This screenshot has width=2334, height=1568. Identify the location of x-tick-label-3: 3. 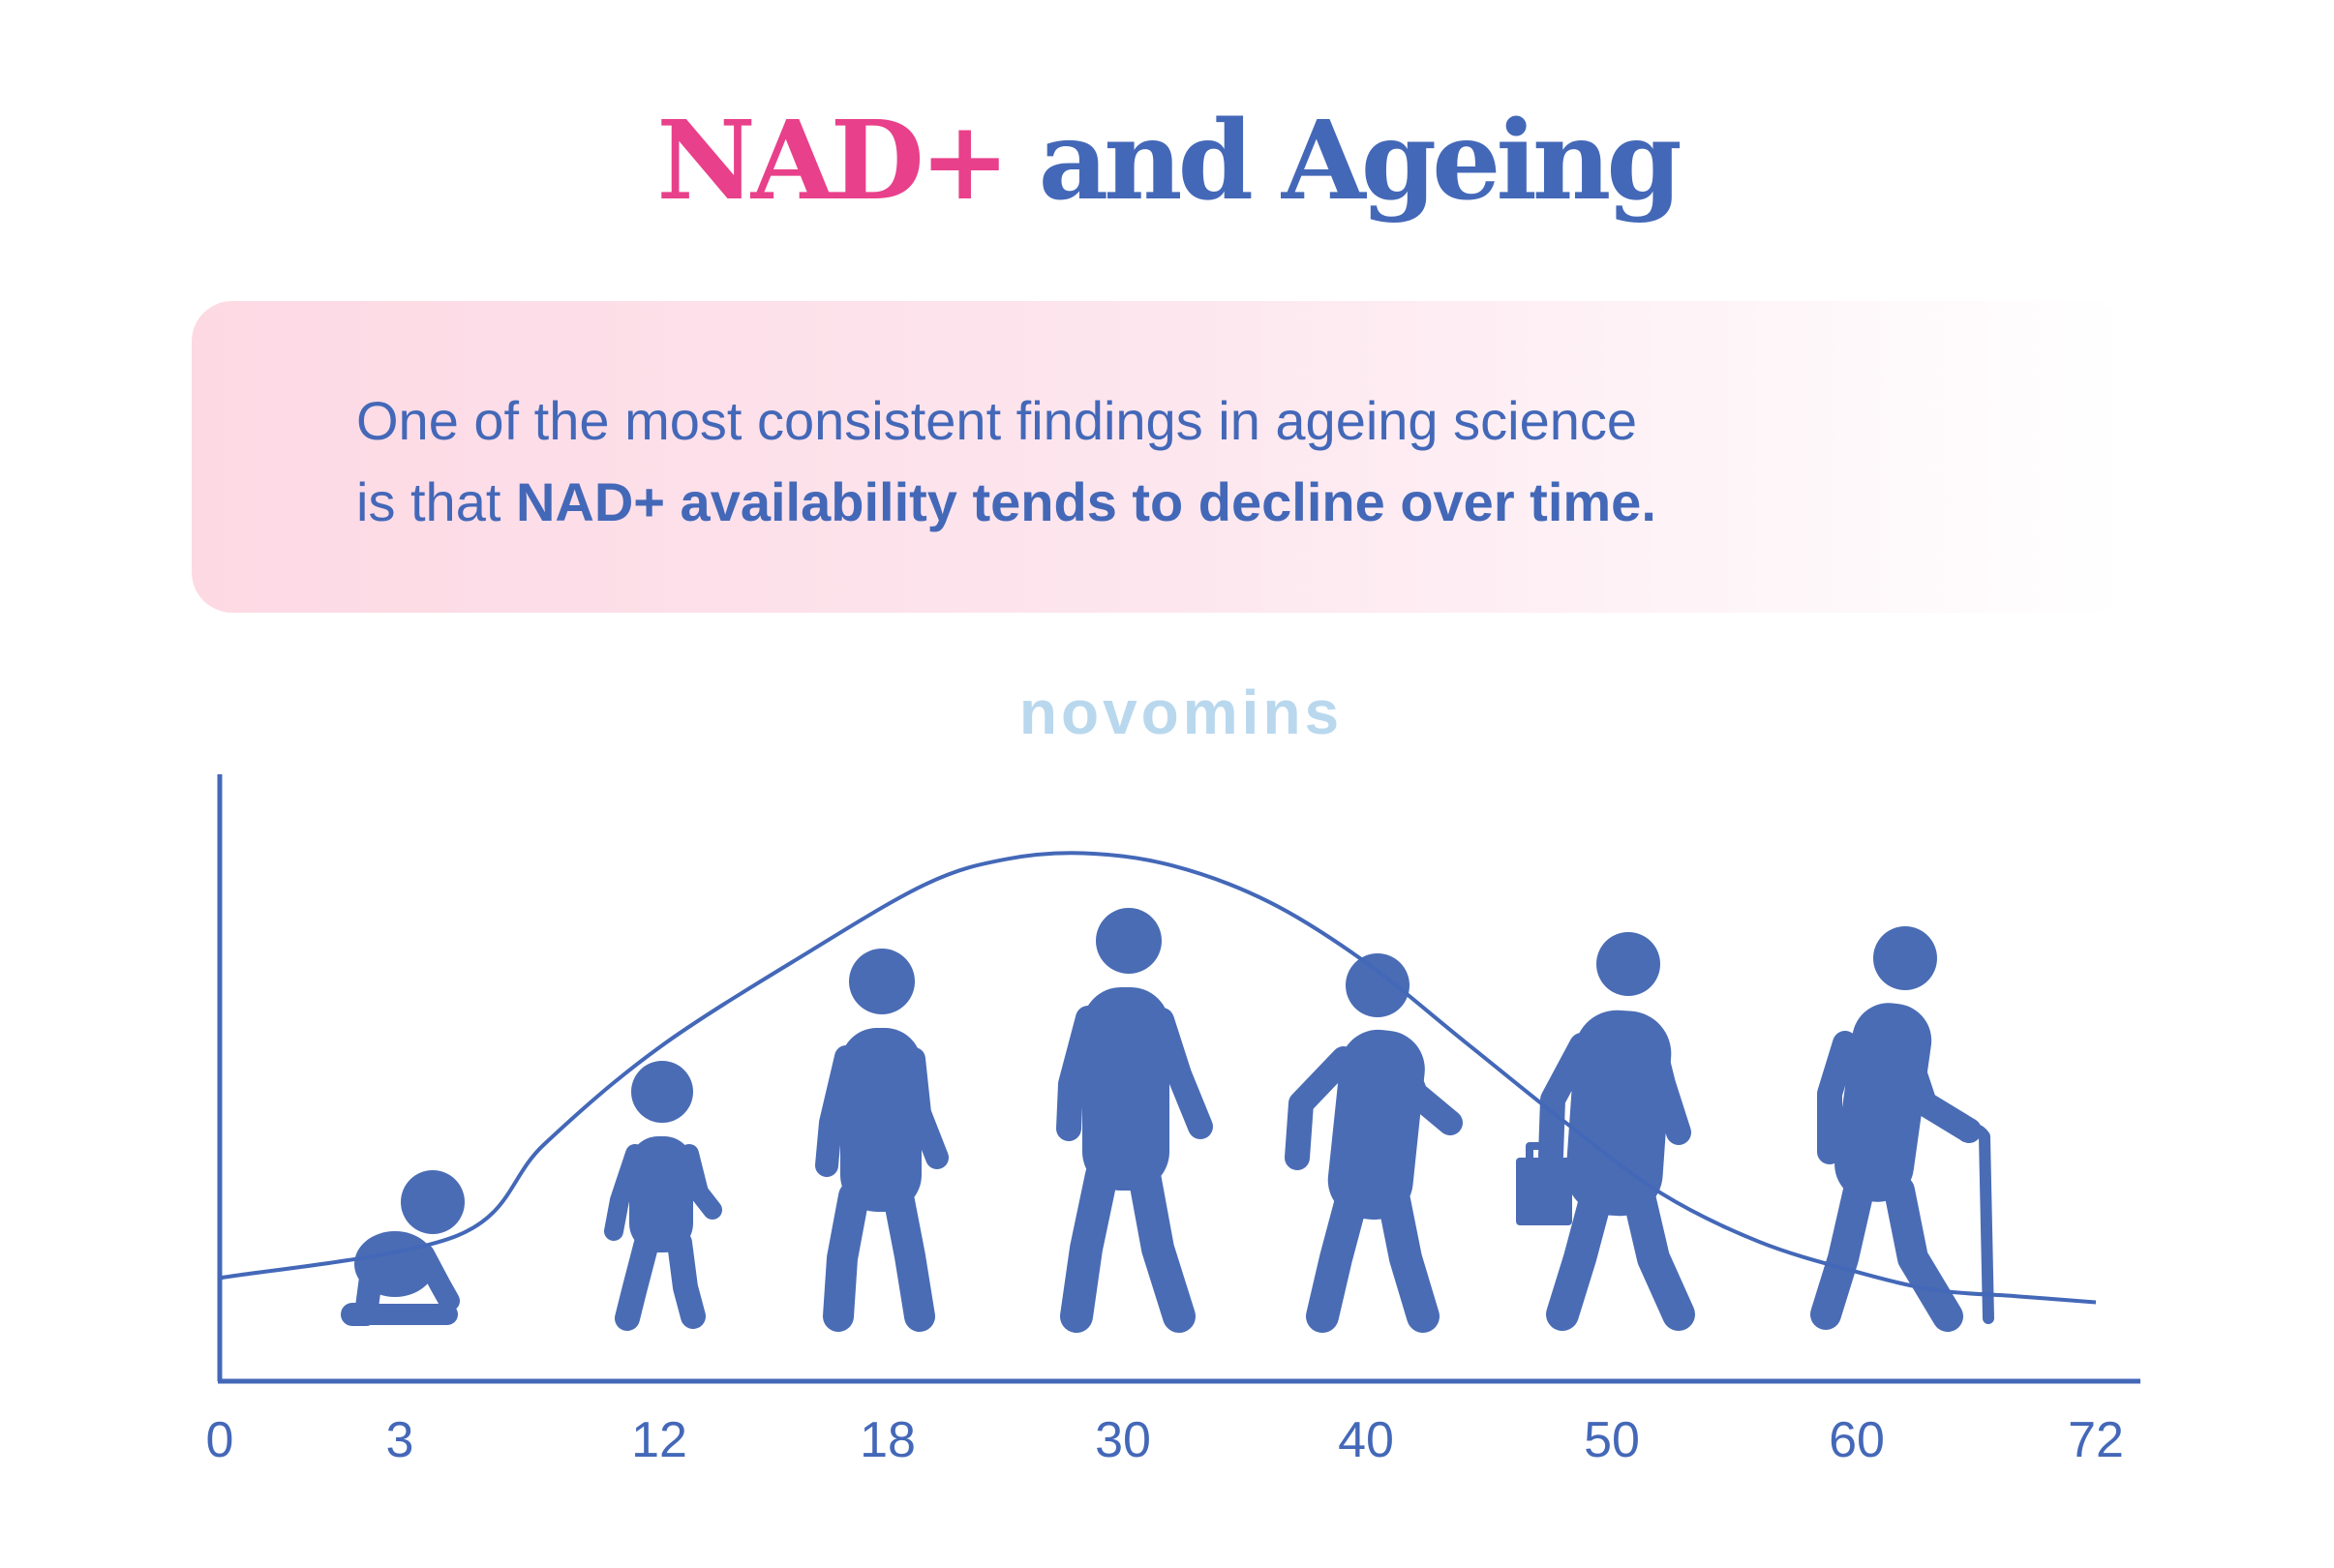
(400, 1440).